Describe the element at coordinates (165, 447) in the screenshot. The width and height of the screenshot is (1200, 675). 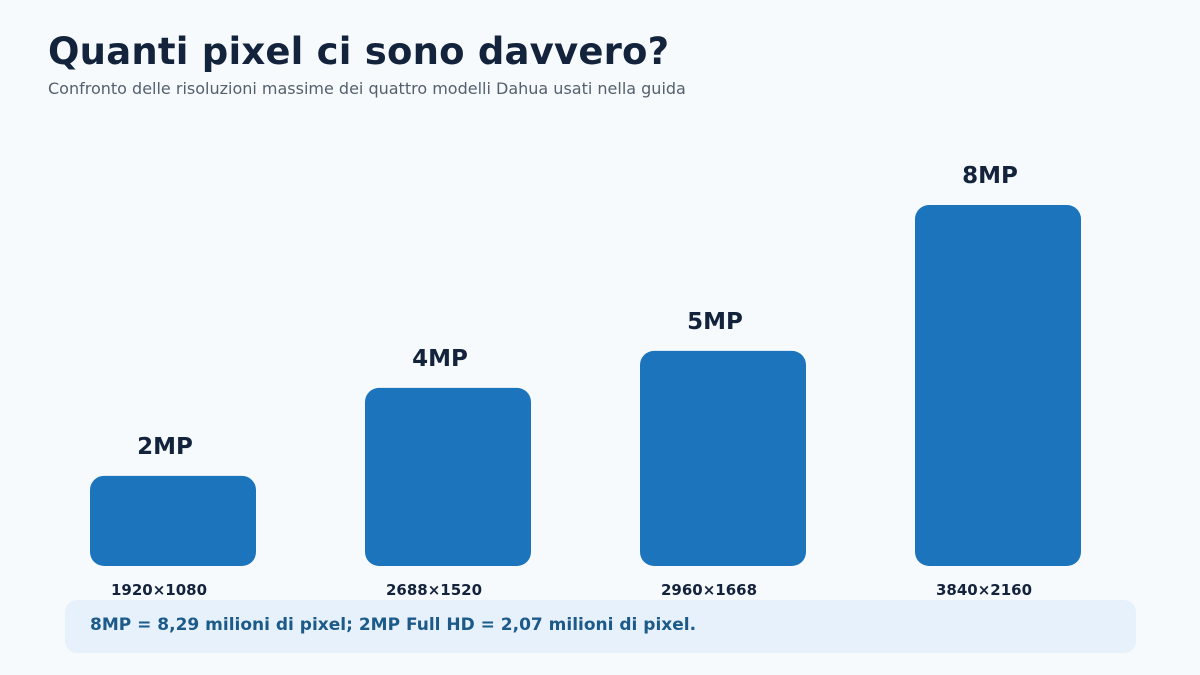
I see `value-label-1: 2MP` at that location.